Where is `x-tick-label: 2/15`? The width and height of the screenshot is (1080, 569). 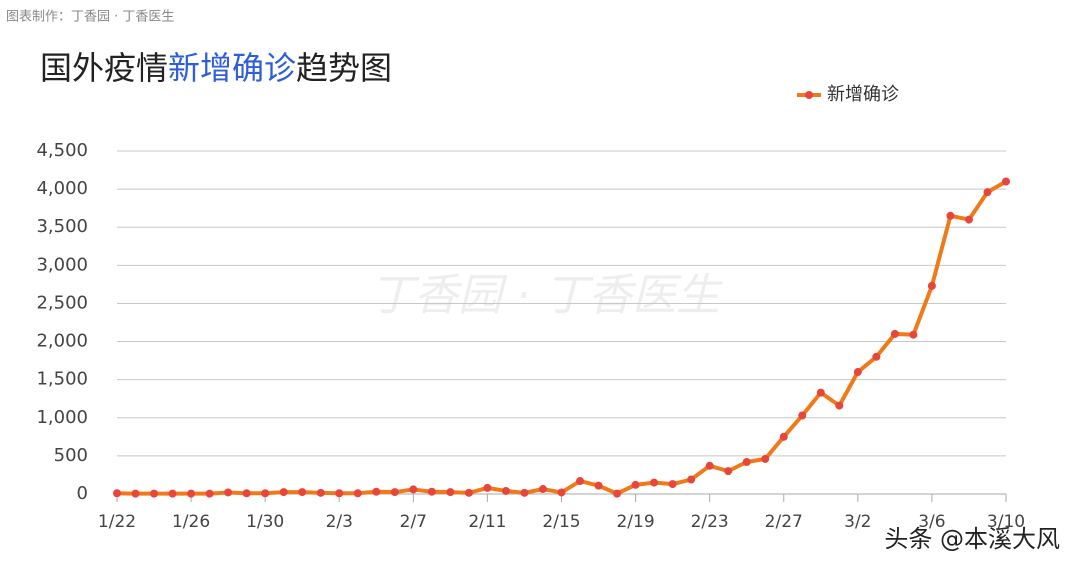 x-tick-label: 2/15 is located at coordinates (561, 522).